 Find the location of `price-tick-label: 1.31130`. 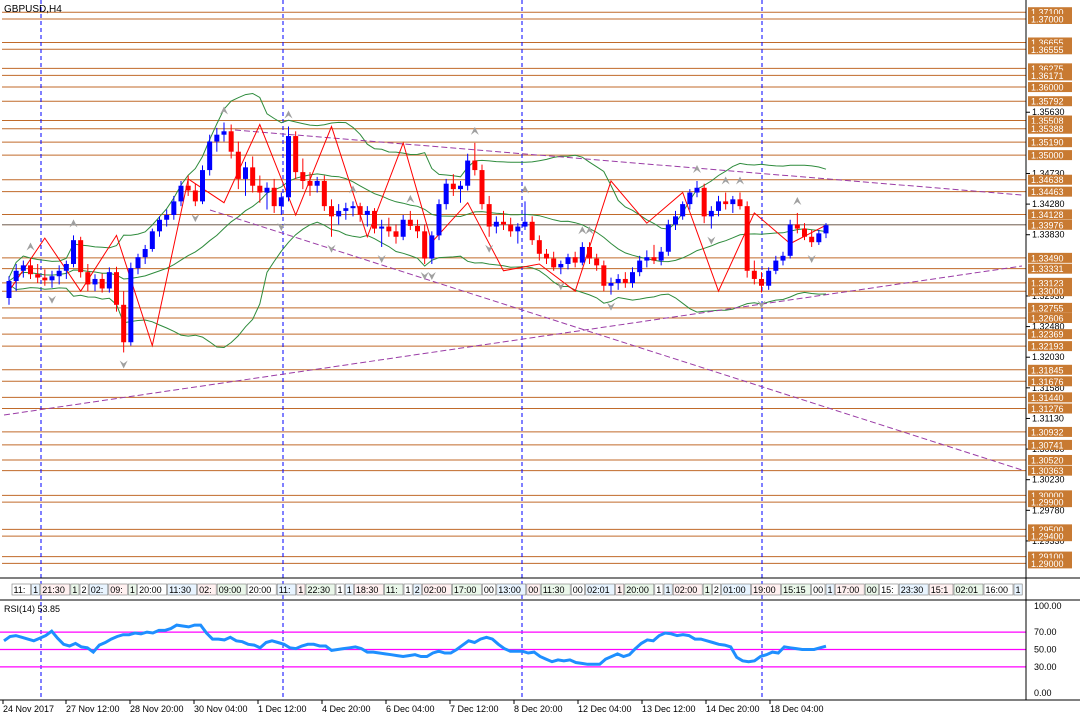

price-tick-label: 1.31130 is located at coordinates (1048, 418).